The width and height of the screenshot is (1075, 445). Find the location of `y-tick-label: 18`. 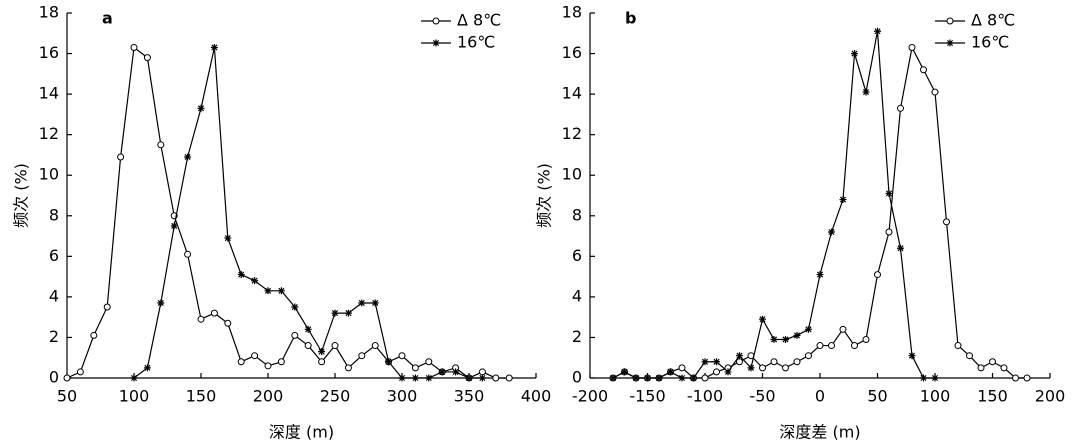

y-tick-label: 18 is located at coordinates (572, 12).